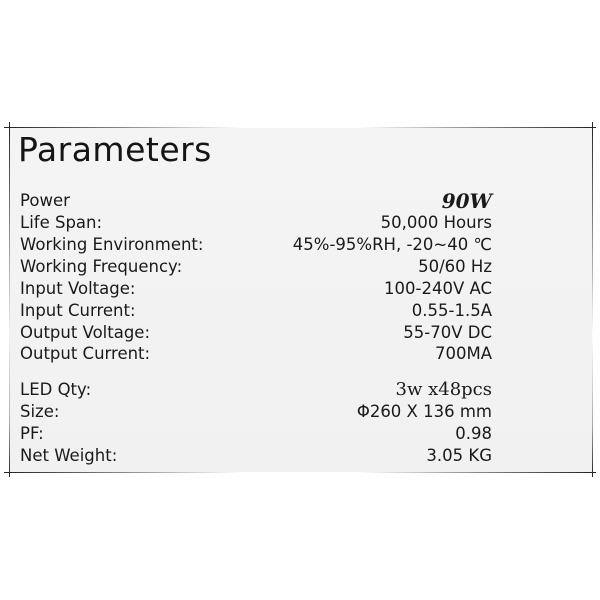 This screenshot has height=600, width=600. Describe the element at coordinates (256, 354) in the screenshot. I see `spec-row: Output Current: 700MA` at that location.